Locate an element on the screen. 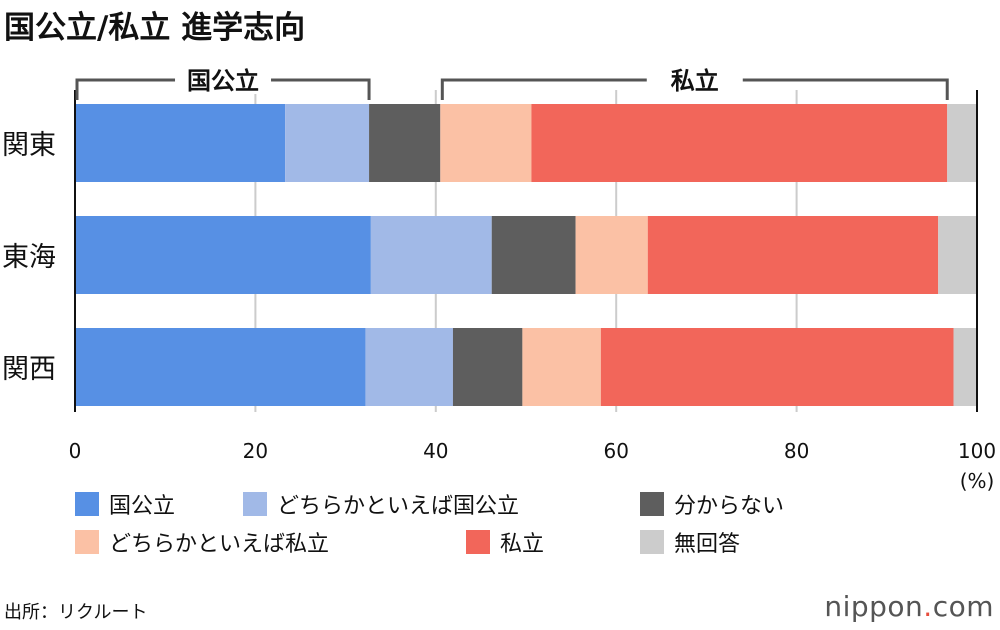 This screenshot has height=630, width=1000. legend-label: どちらかといえば国公立 is located at coordinates (398, 506).